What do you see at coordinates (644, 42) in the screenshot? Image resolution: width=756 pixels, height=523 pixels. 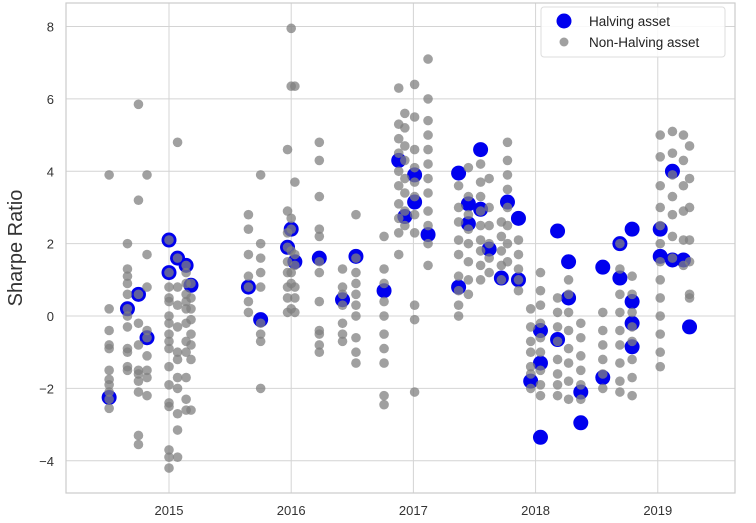 I see `legend-label-non-halving: Non-Halving asset` at bounding box center [644, 42].